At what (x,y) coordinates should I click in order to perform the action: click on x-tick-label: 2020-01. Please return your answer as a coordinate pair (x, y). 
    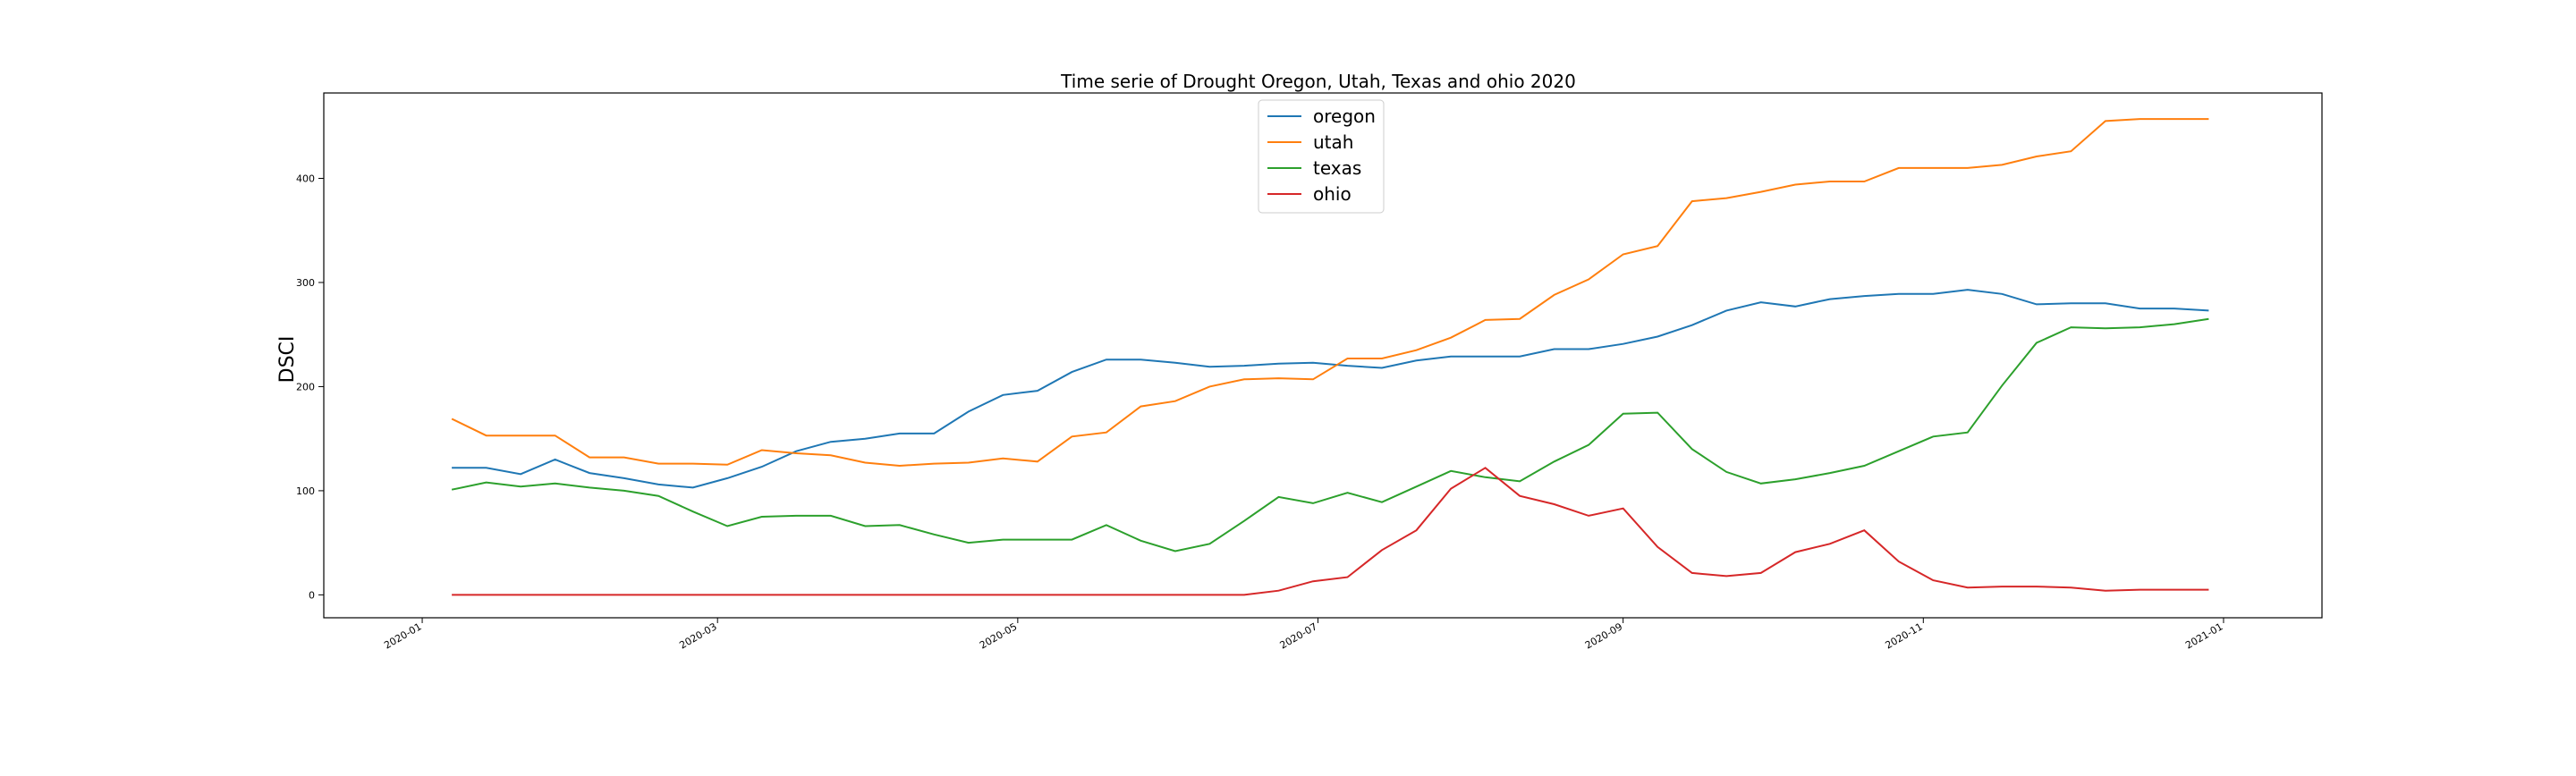
    Looking at the image, I should click on (402, 635).